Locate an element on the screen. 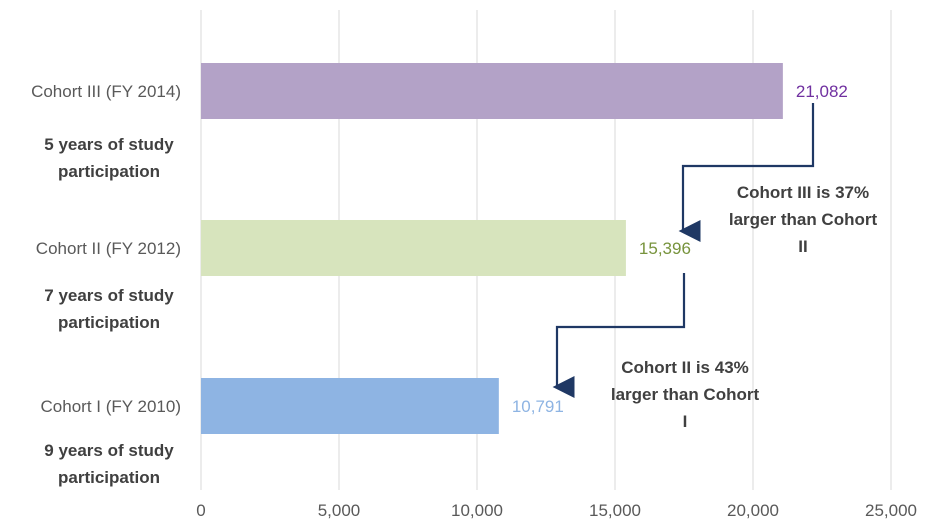 The width and height of the screenshot is (925, 527). subcategory-note: 7 years of study participation is located at coordinates (109, 309).